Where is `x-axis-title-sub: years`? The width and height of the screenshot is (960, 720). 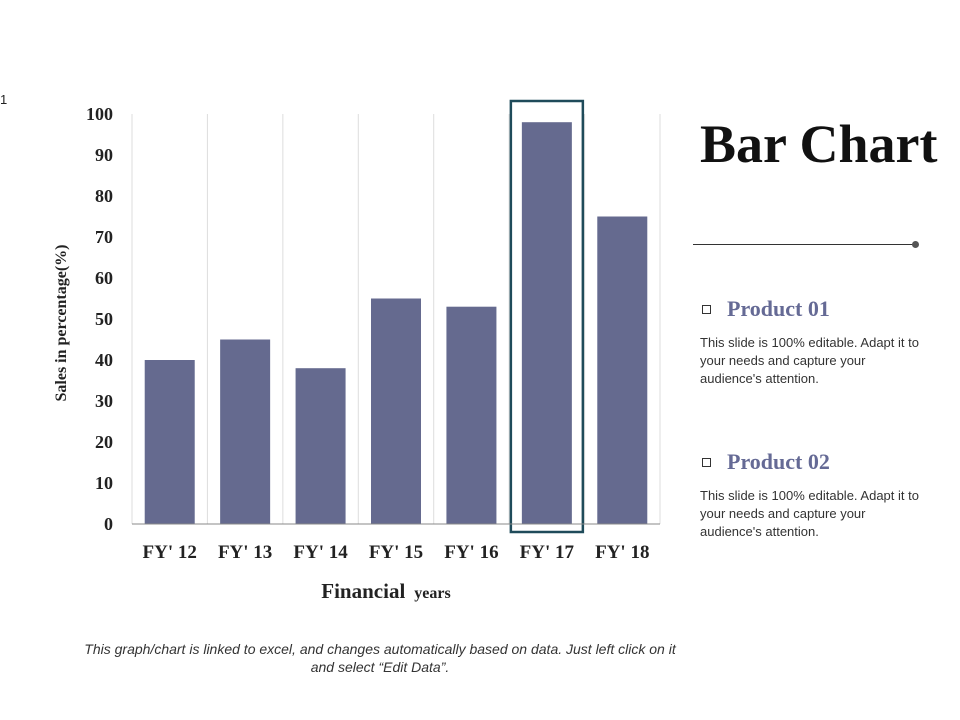 x-axis-title-sub: years is located at coordinates (432, 593).